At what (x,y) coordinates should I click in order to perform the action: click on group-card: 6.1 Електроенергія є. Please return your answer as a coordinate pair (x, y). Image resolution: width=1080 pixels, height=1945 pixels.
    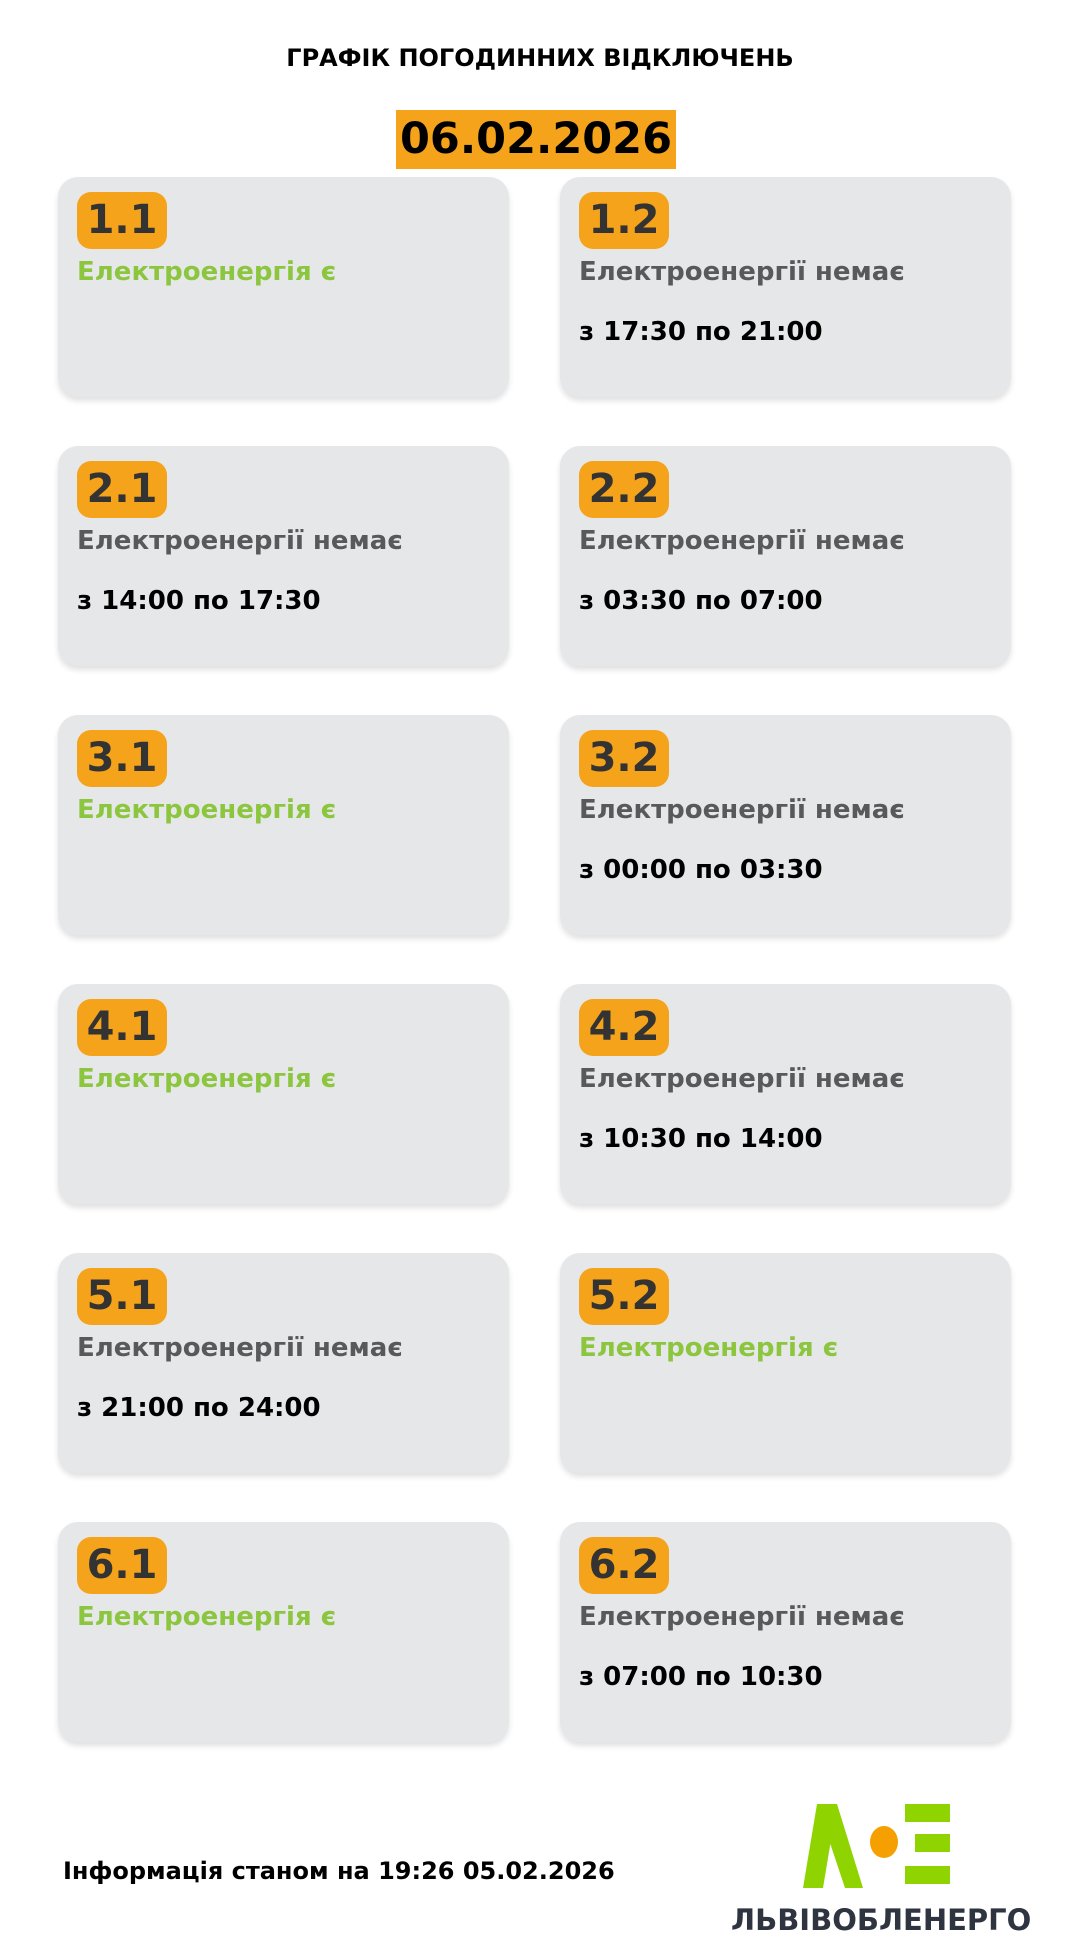
    Looking at the image, I should click on (283, 1632).